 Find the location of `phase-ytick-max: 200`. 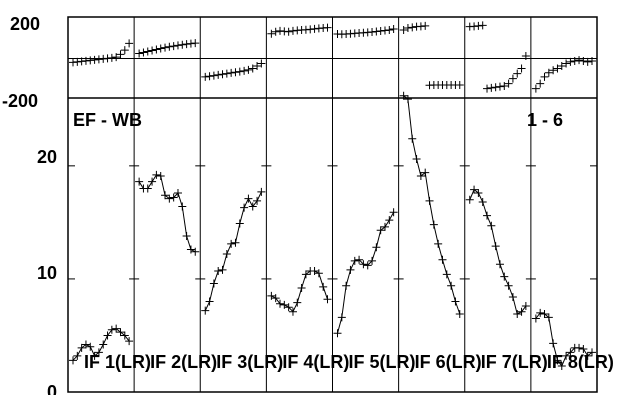

phase-ytick-max: 200 is located at coordinates (25, 24).